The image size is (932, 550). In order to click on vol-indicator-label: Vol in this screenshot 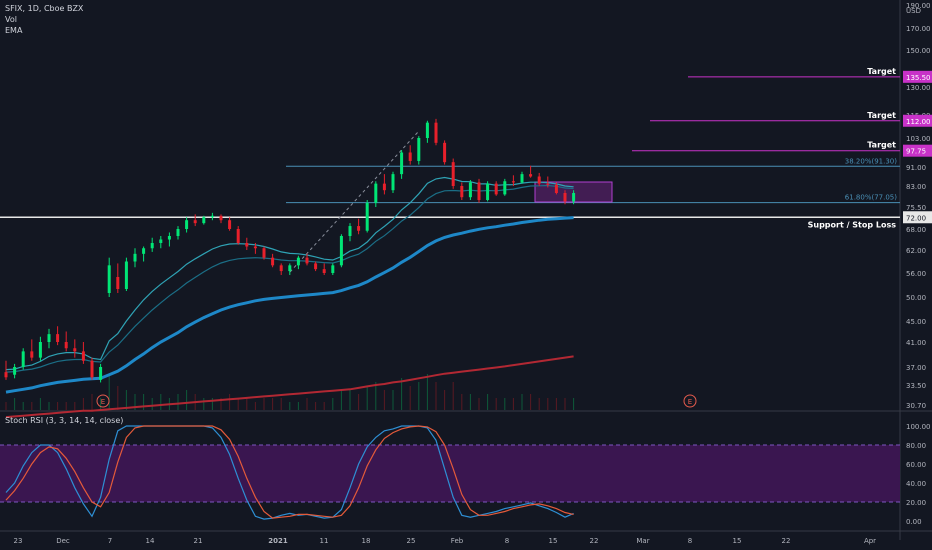, I will do `click(11, 19)`.